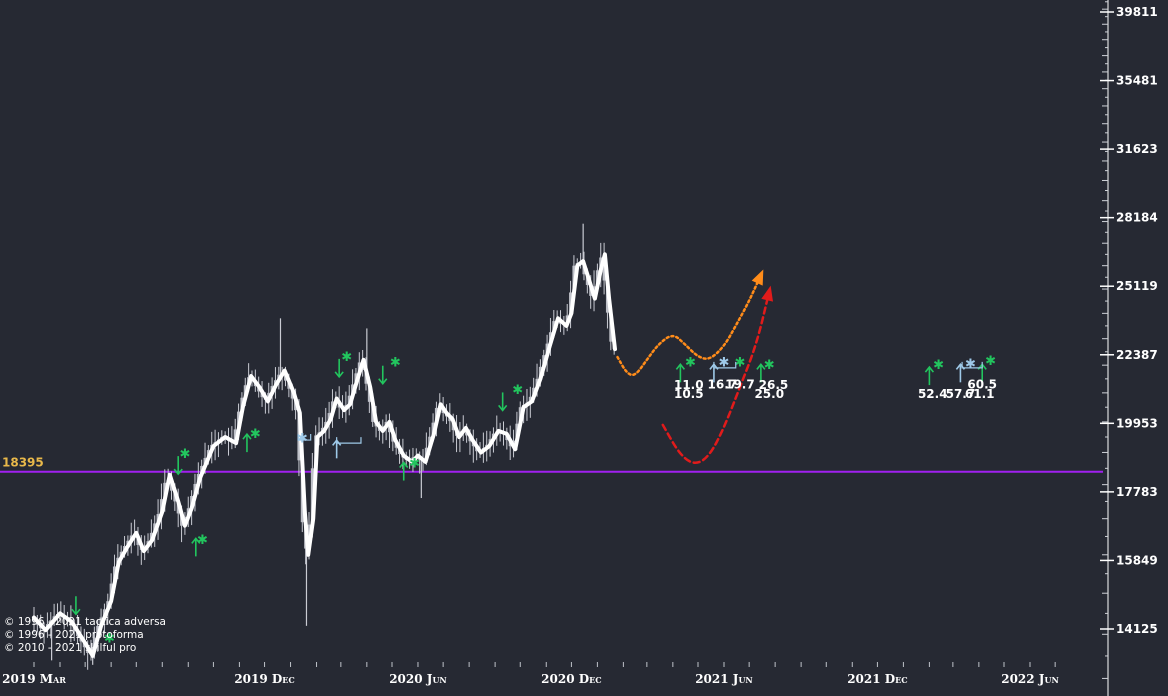 The width and height of the screenshot is (1168, 696). What do you see at coordinates (1137, 218) in the screenshot?
I see `y-tick-label: 28184` at bounding box center [1137, 218].